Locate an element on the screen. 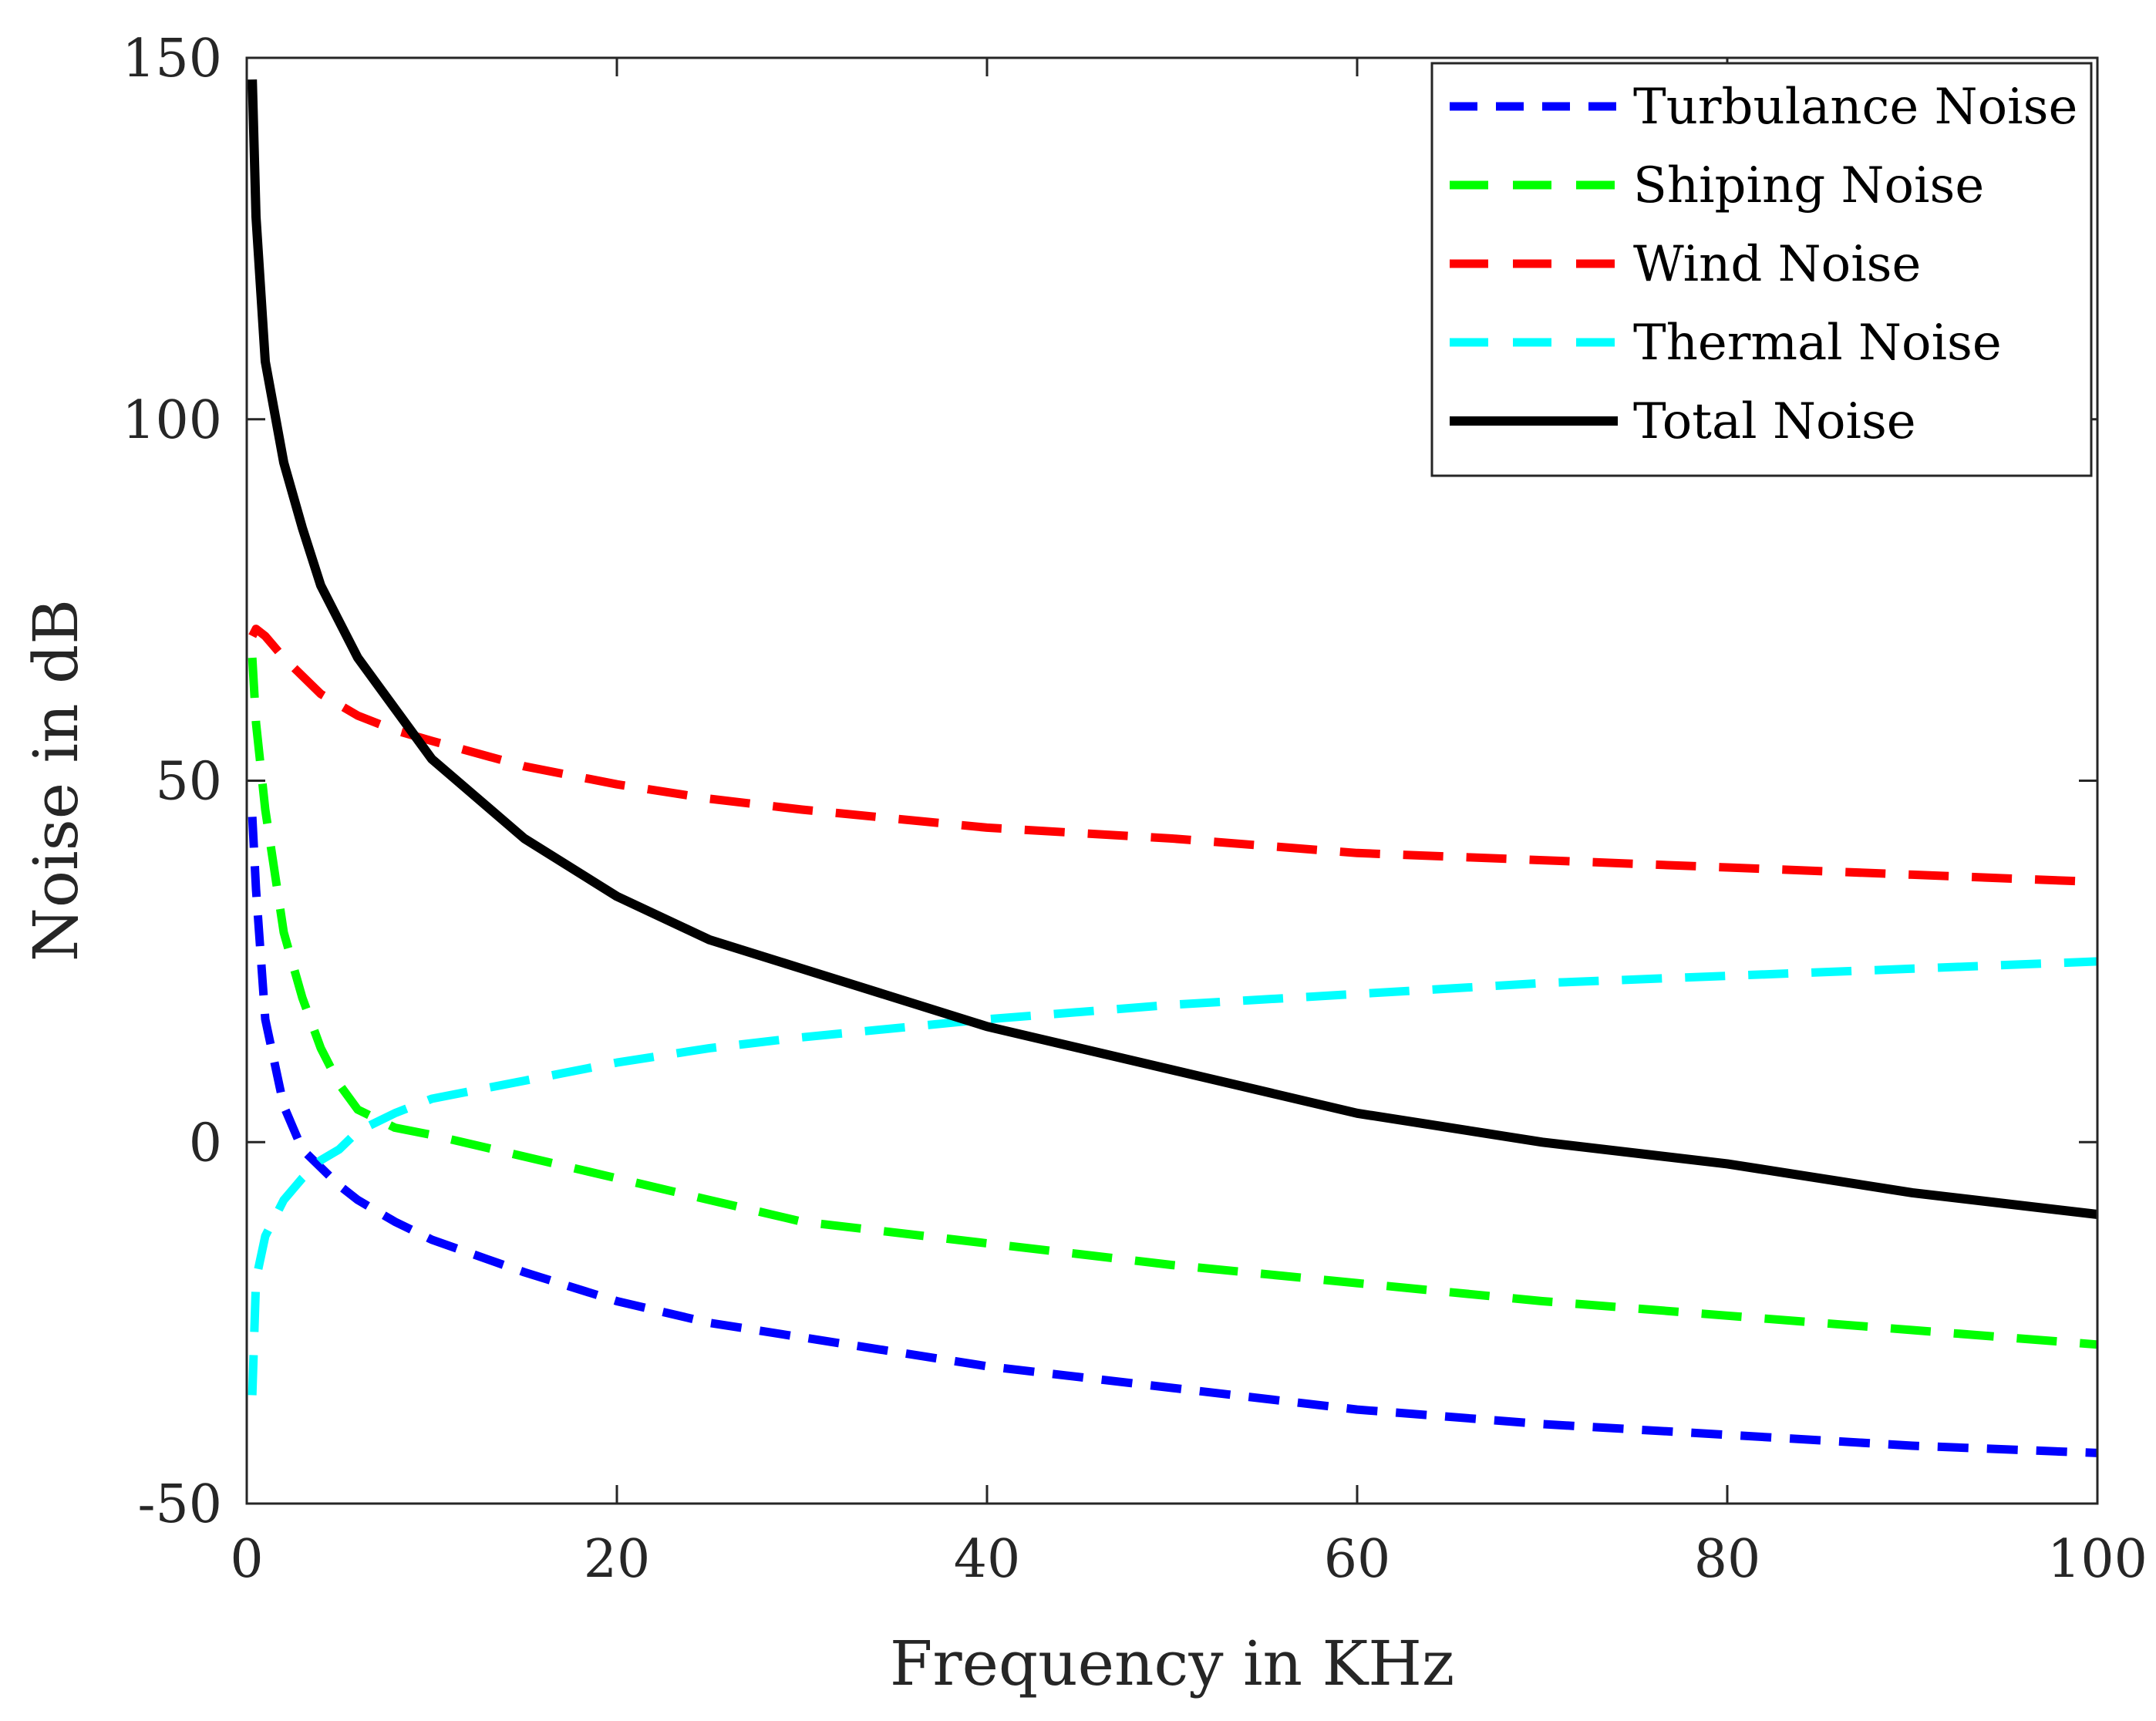  legend-label-0: Turbulance Noise is located at coordinates (1855, 108).